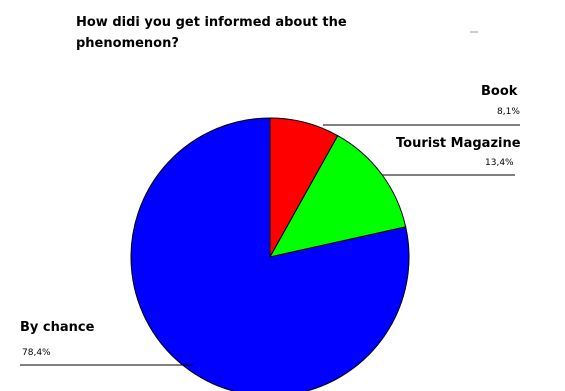 The width and height of the screenshot is (565, 391). What do you see at coordinates (338, 196) in the screenshot?
I see `pie-slice-tourist-magazine` at bounding box center [338, 196].